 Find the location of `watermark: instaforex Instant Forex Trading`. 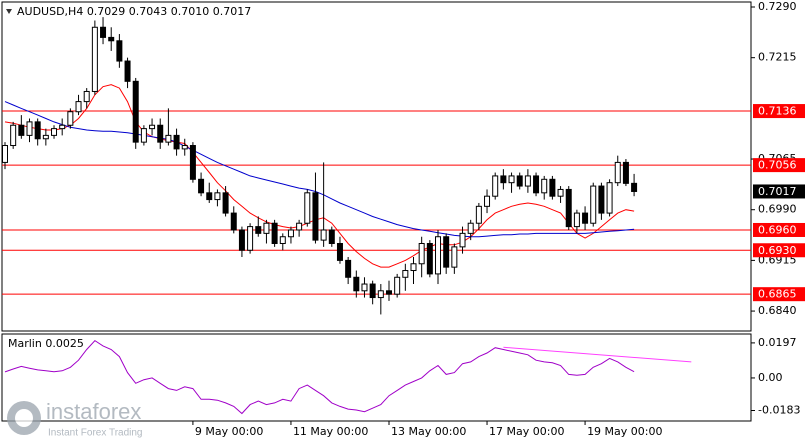

watermark: instaforex Instant Forex Trading is located at coordinates (75, 419).